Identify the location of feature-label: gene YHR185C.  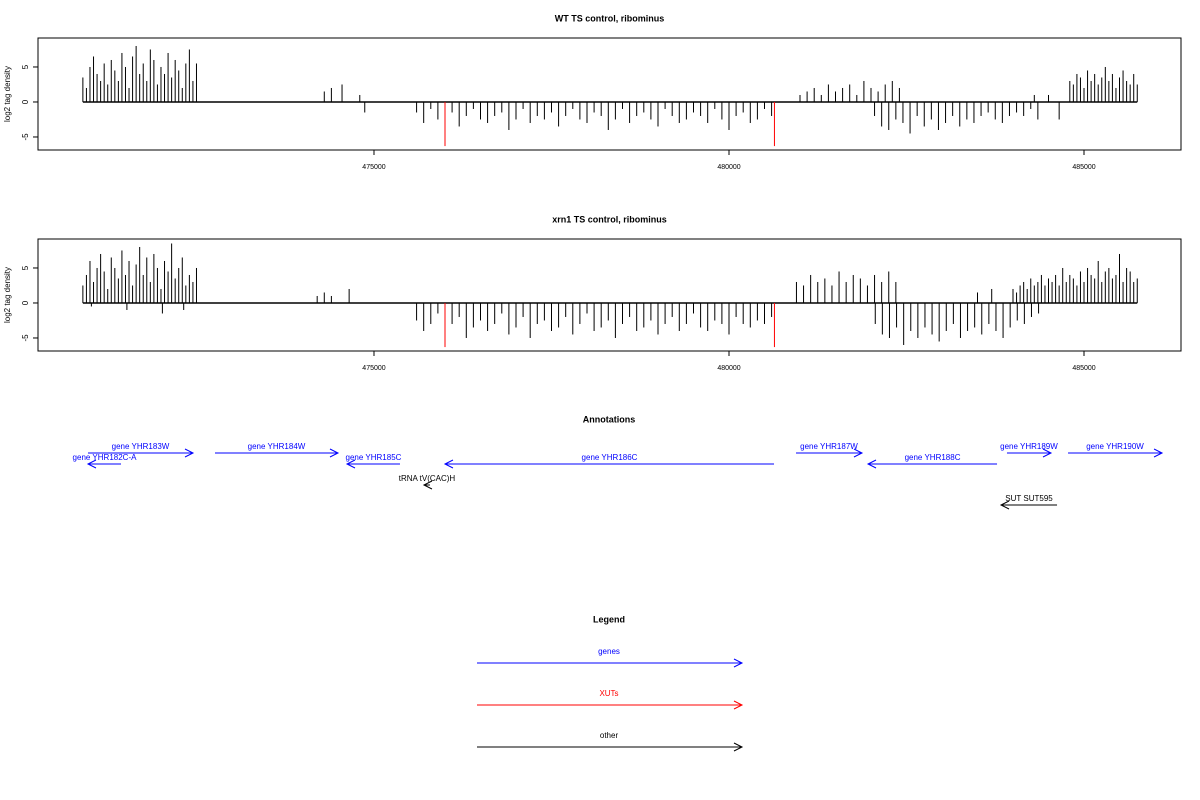
(374, 457).